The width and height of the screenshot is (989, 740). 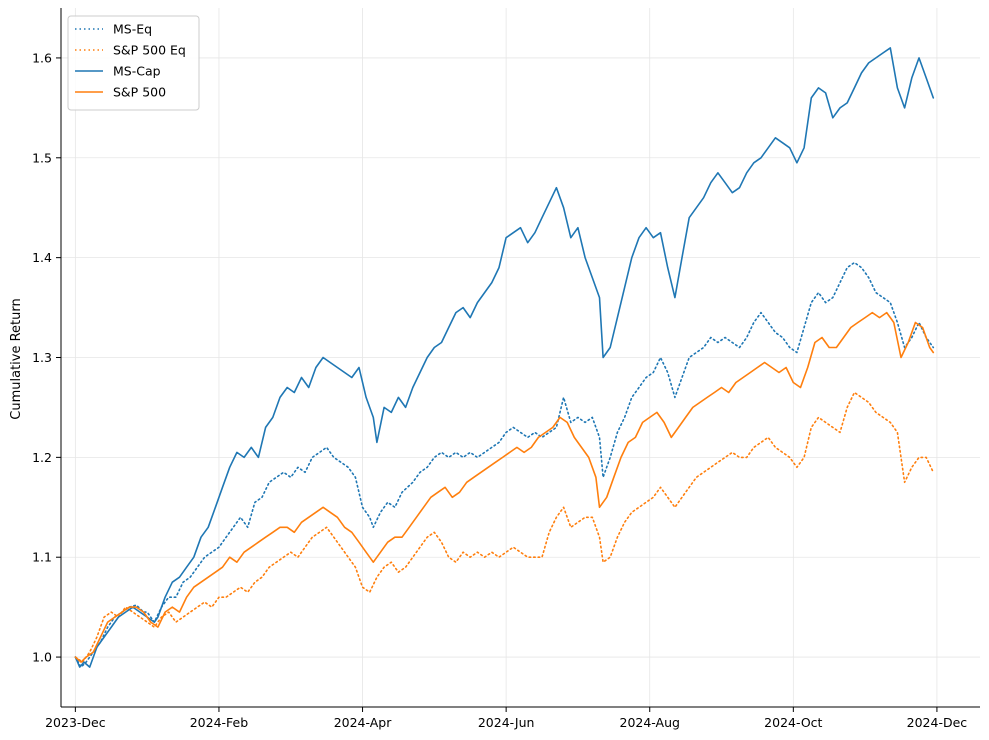 What do you see at coordinates (650, 722) in the screenshot?
I see `x-tick-label: 2024-Aug` at bounding box center [650, 722].